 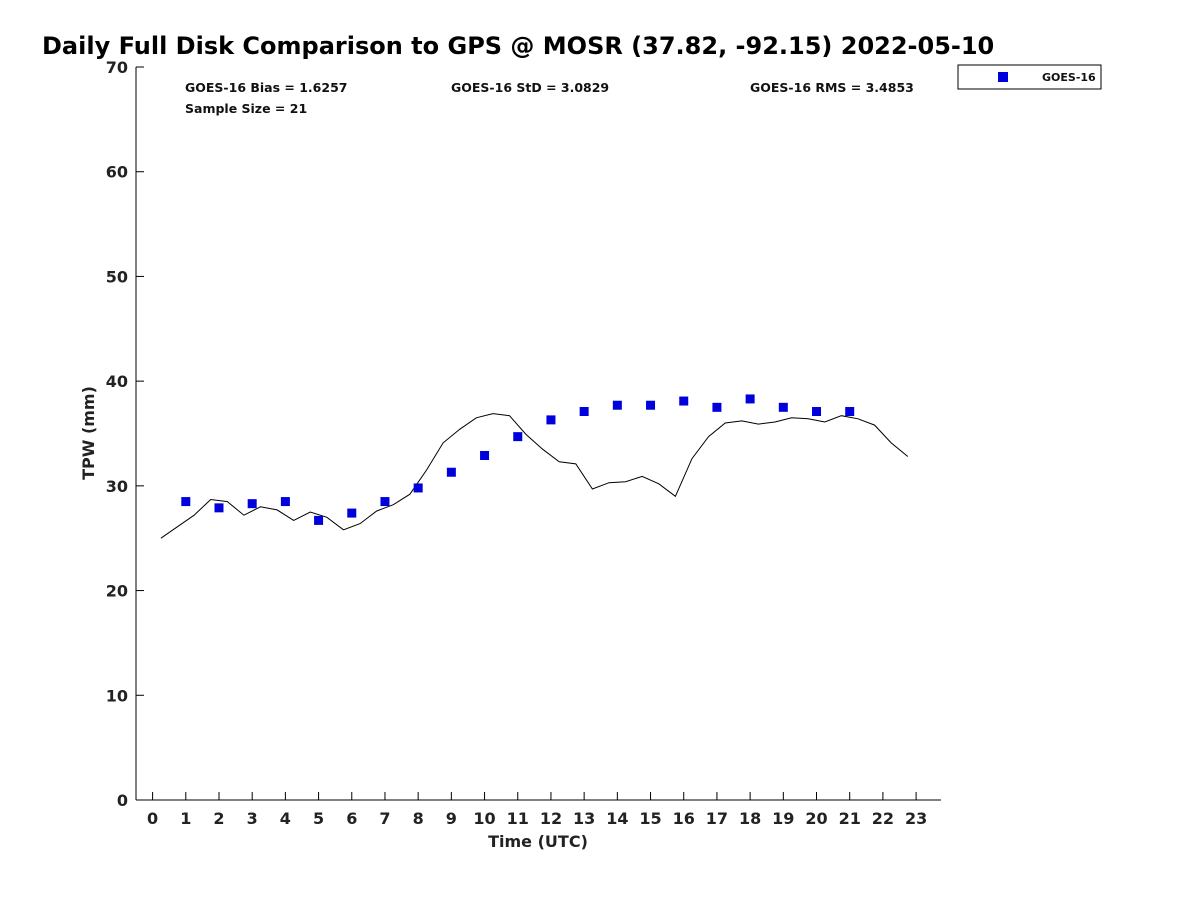 I want to click on x-tick-label: 19, so click(x=783, y=818).